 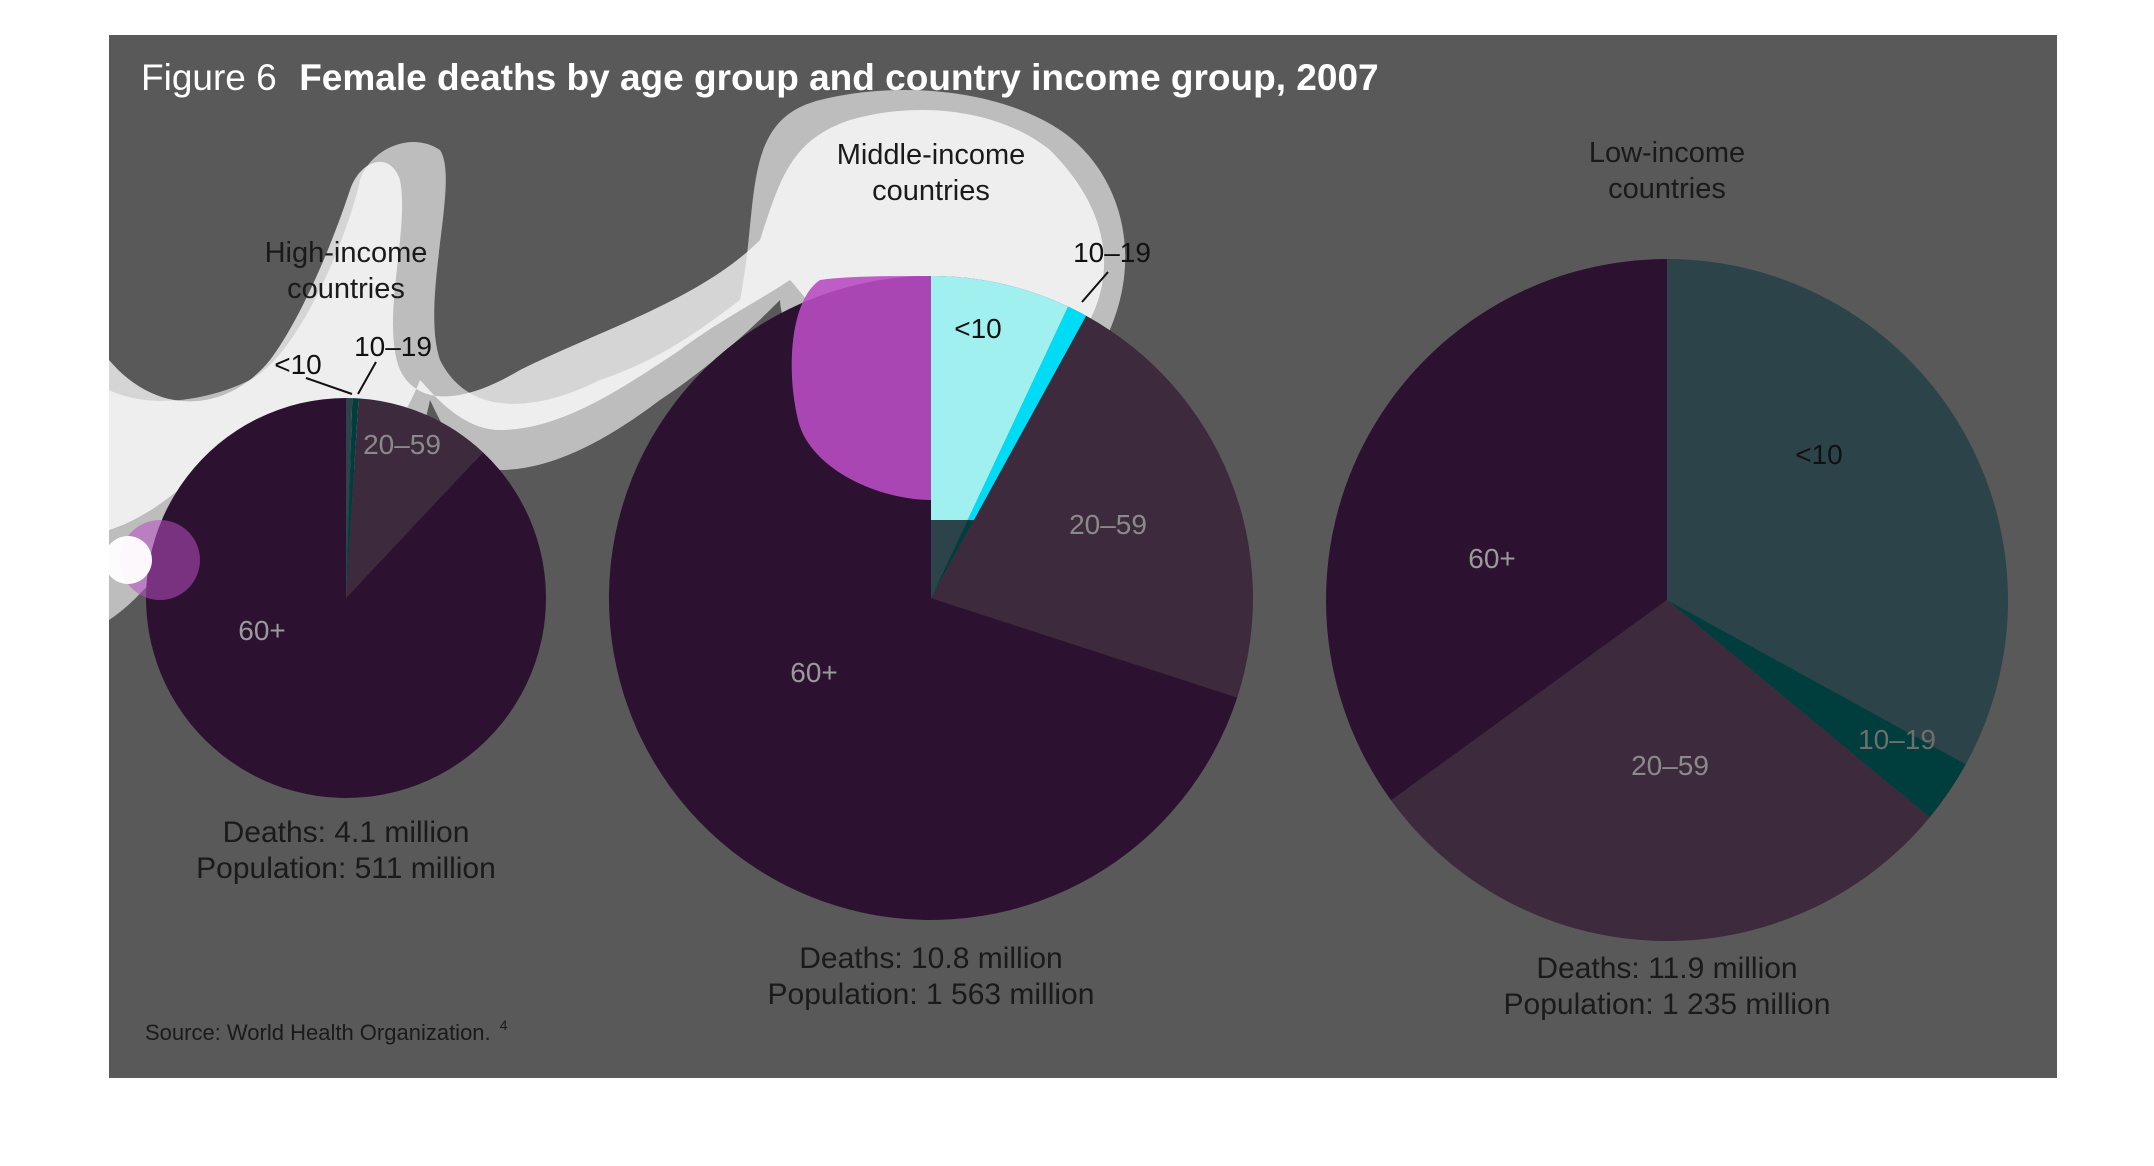 I want to click on highlight-60plus-middle, so click(x=861, y=388).